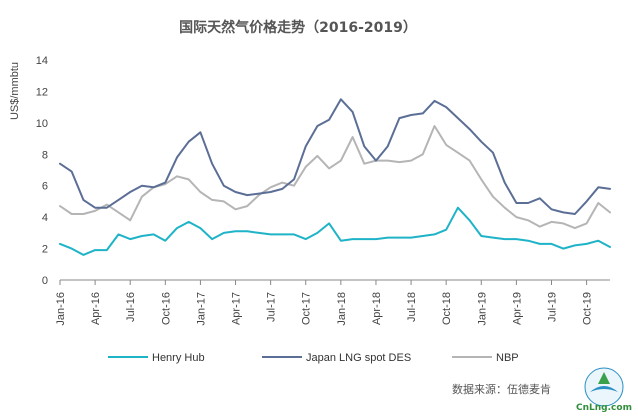 The width and height of the screenshot is (638, 419). Describe the element at coordinates (507, 358) in the screenshot. I see `legend-label: NBP` at that location.